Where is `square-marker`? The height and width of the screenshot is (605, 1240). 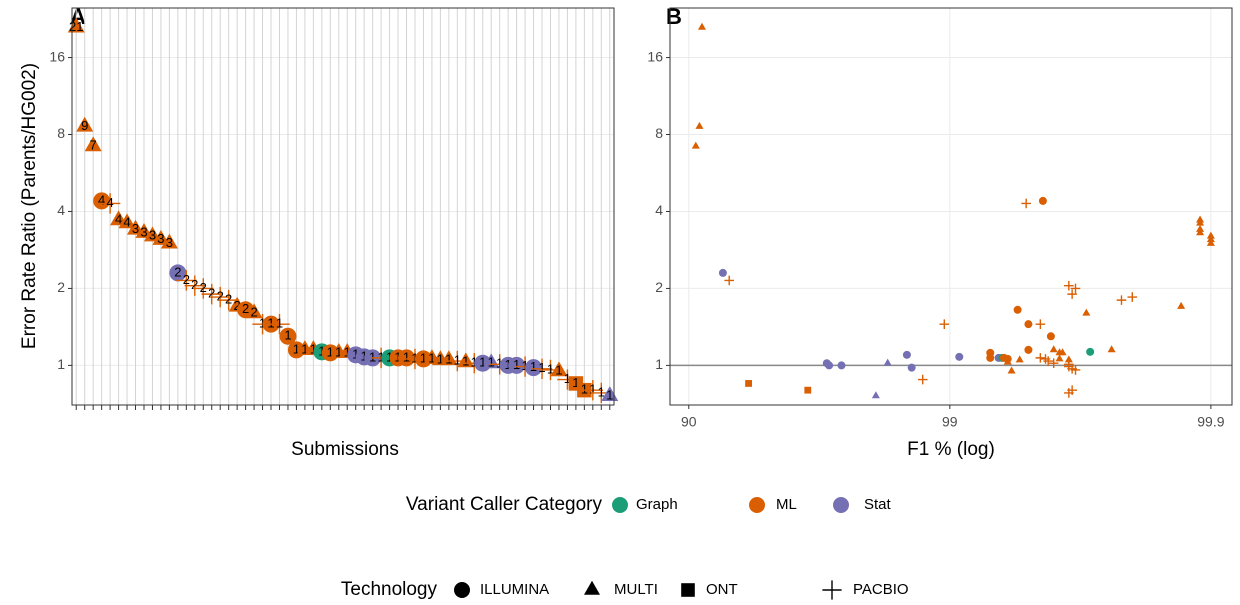
square-marker is located at coordinates (808, 390).